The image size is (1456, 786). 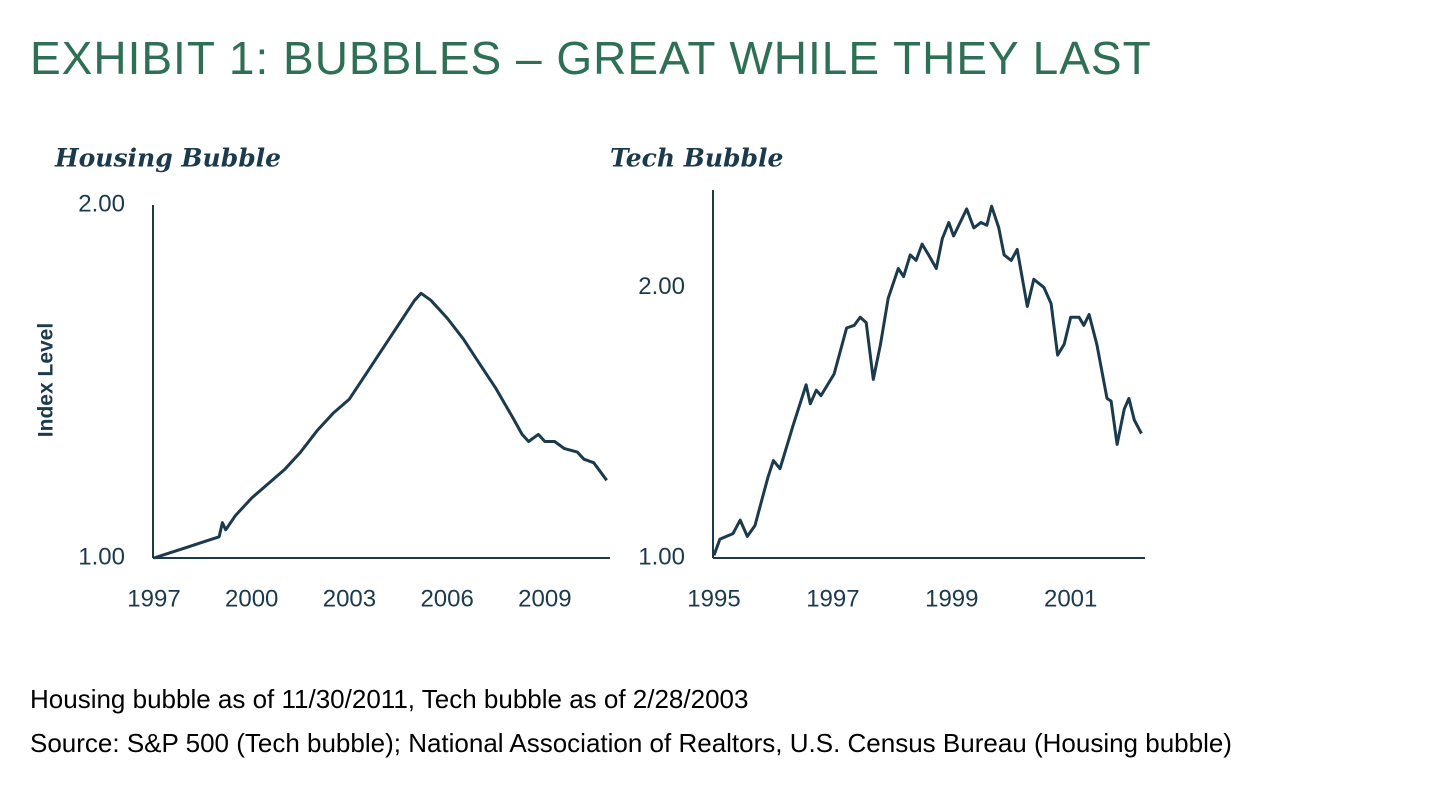 I want to click on chart-title: Housing Bubble, so click(x=167, y=158).